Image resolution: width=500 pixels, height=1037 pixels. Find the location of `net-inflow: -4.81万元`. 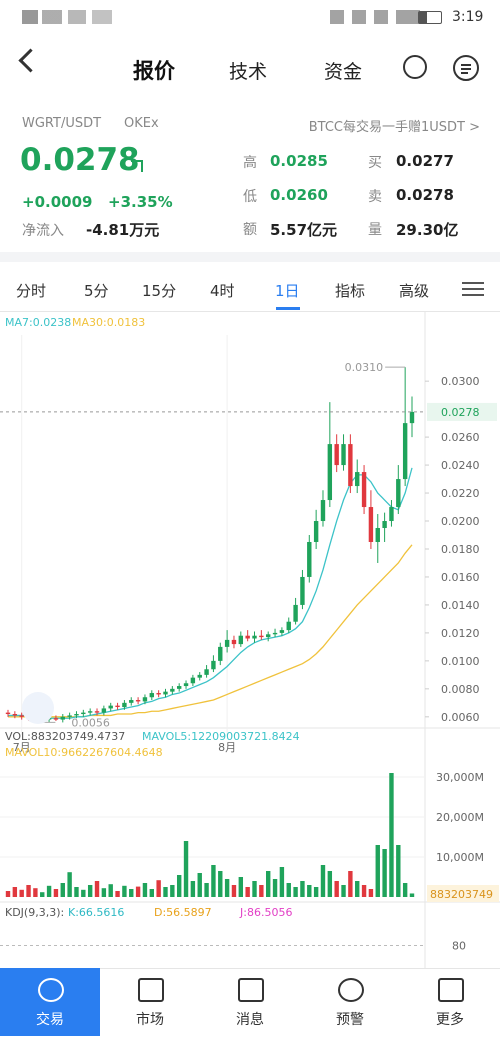

net-inflow: -4.81万元 is located at coordinates (123, 230).